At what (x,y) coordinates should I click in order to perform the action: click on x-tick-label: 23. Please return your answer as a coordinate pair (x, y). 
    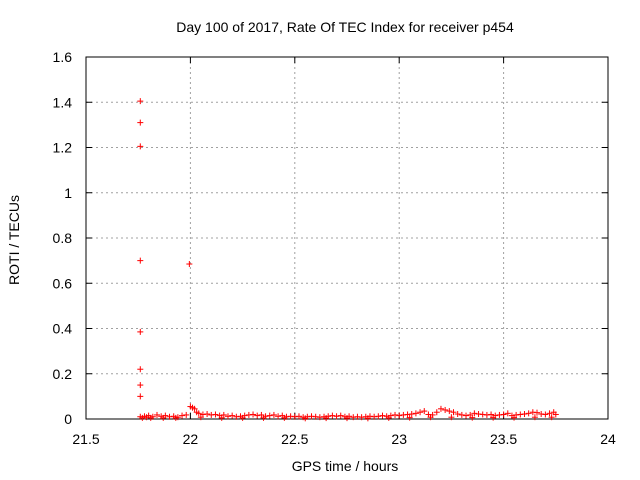
    Looking at the image, I should click on (399, 439).